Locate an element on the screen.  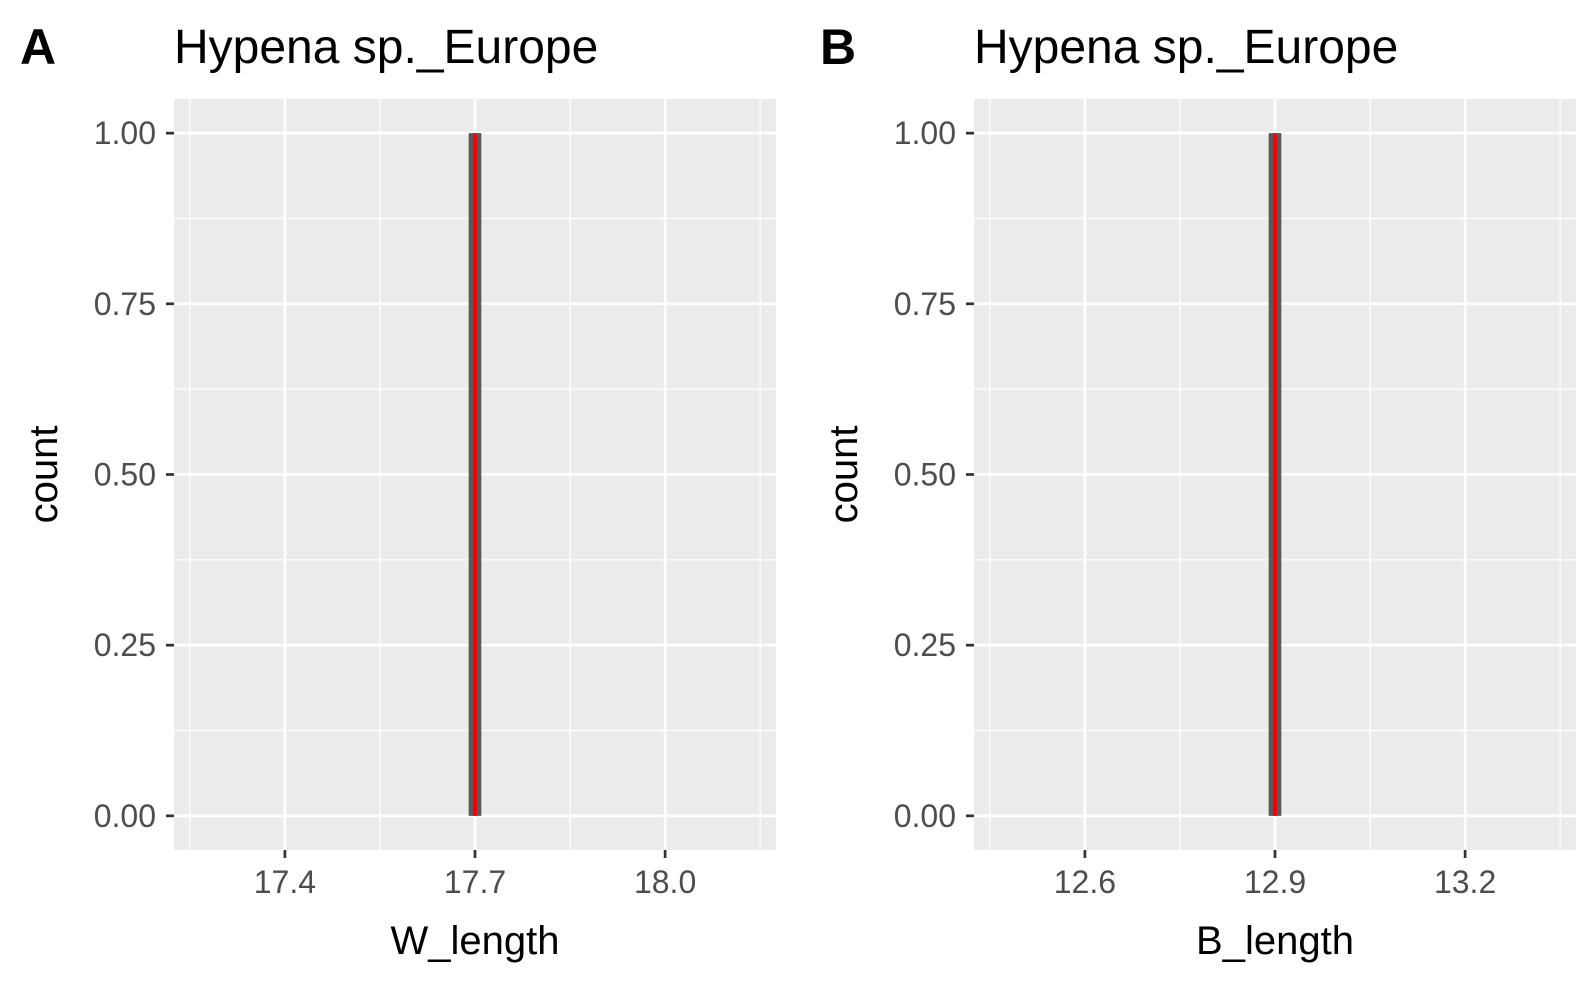
panel-b-x-axis-title: B_length is located at coordinates (1275, 941).